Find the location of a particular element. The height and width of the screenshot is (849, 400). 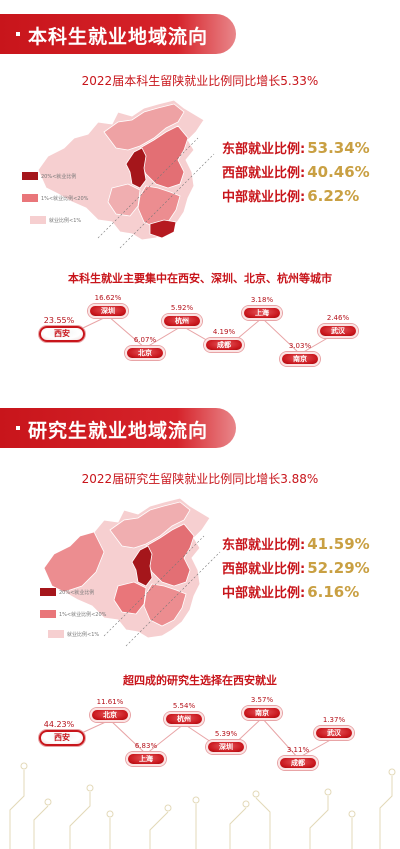

city-pct: 44.23% is located at coordinates (59, 724).